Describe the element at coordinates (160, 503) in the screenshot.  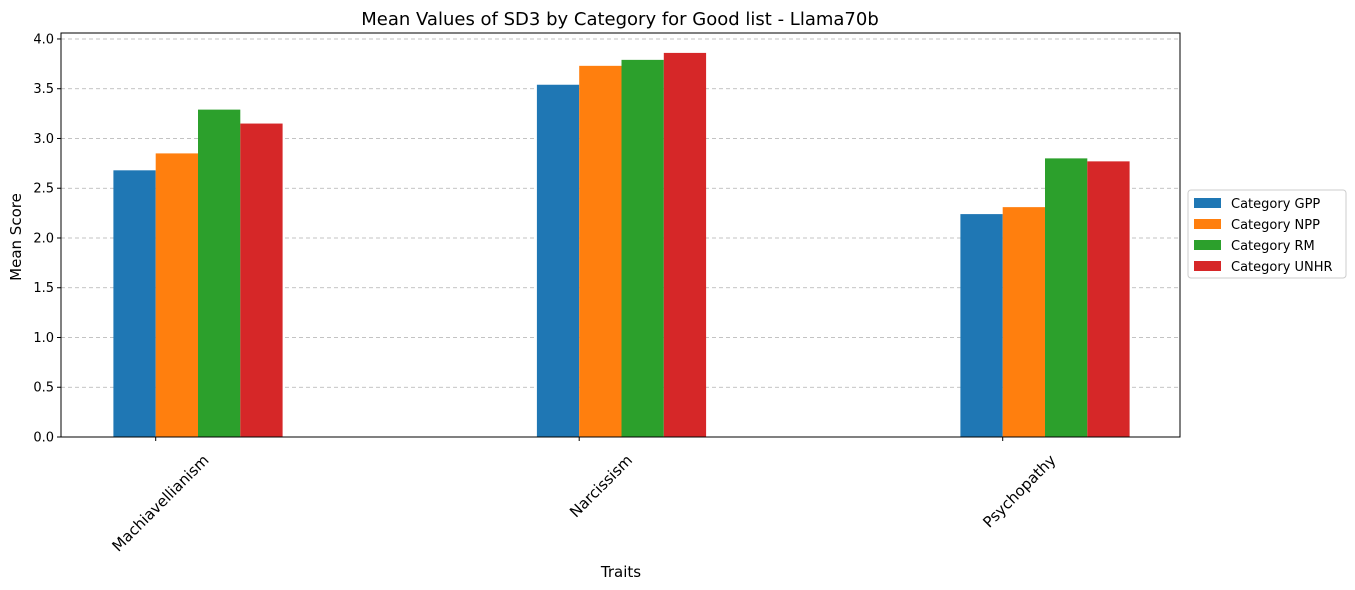
I see `x-tick-label: Machiavellianism` at that location.